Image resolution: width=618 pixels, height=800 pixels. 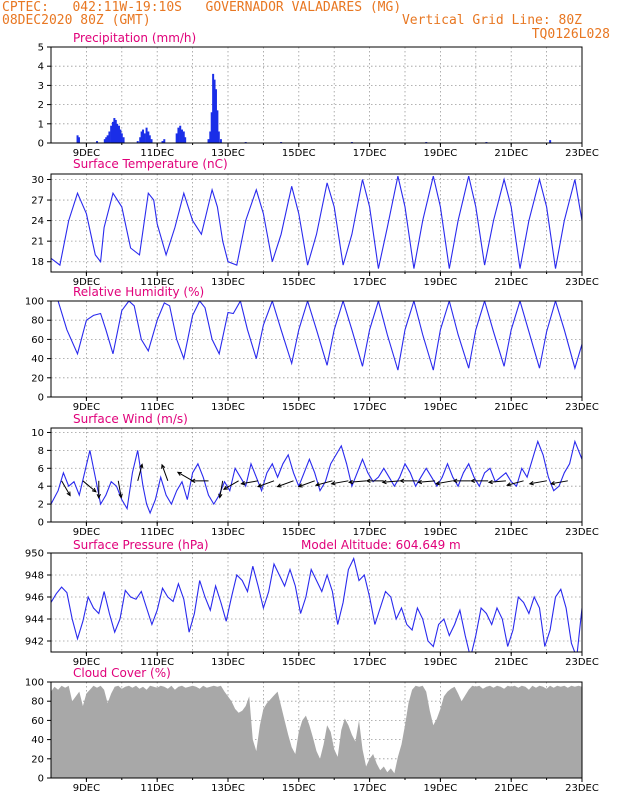 What do you see at coordinates (41, 451) in the screenshot?
I see `y-tick-label: 8` at bounding box center [41, 451].